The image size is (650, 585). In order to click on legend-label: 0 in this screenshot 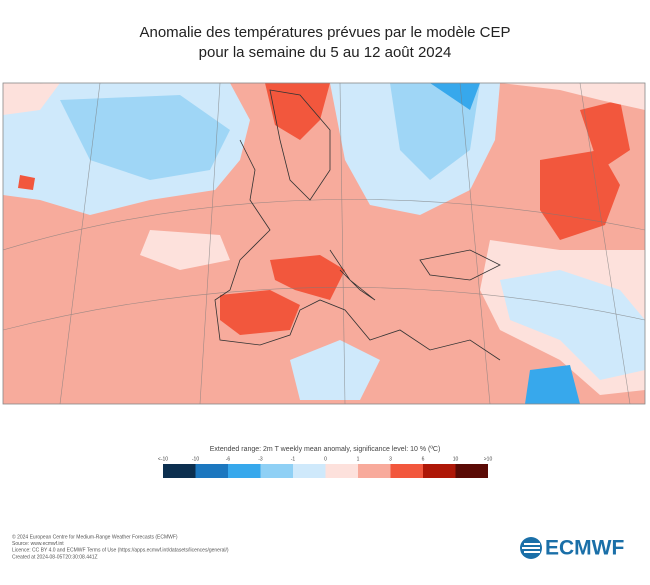, I will do `click(325, 459)`.